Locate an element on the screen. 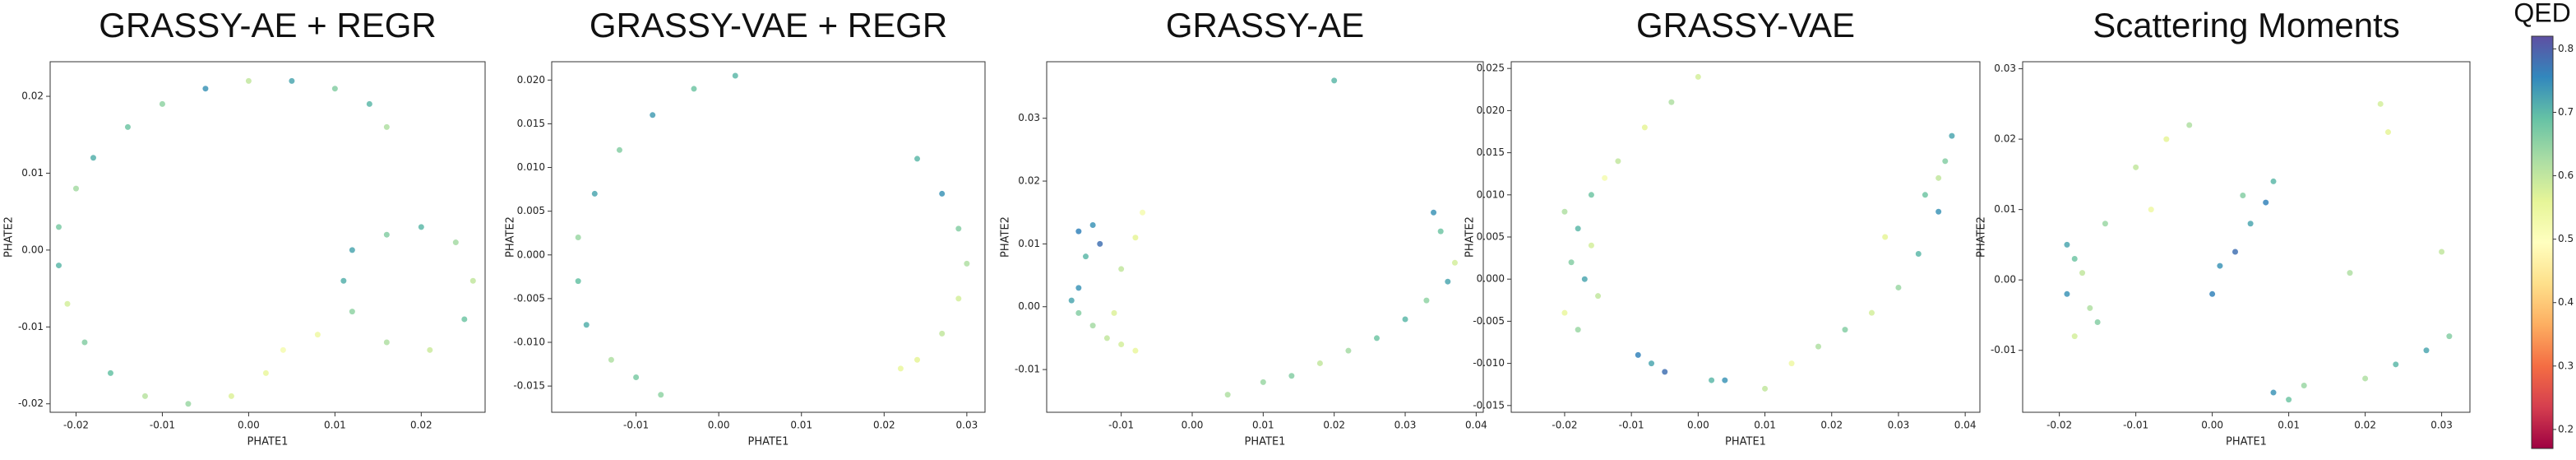 The width and height of the screenshot is (2576, 460). y-tick-label: -0.01 is located at coordinates (1027, 369).